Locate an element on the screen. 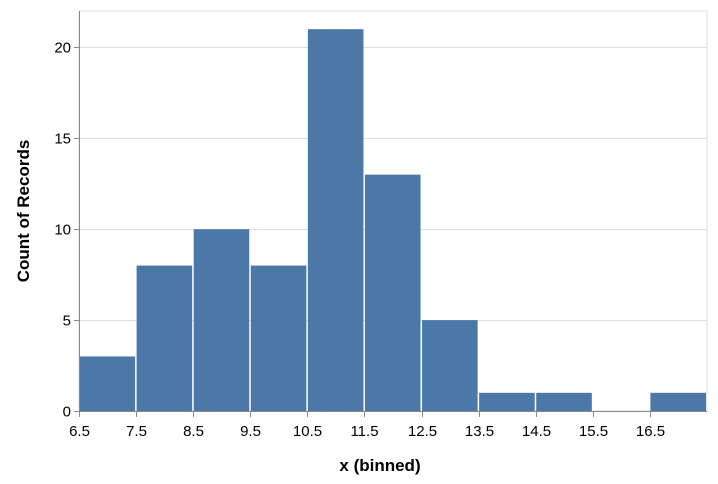  x-tick-label: 15.5 is located at coordinates (593, 431).